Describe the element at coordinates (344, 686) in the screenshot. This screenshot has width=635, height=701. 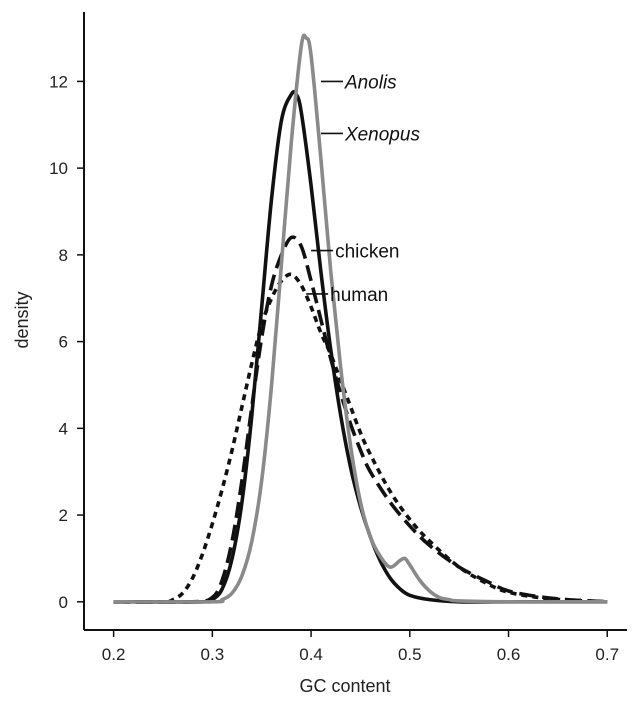
I see `x-axis-title: GC content` at that location.